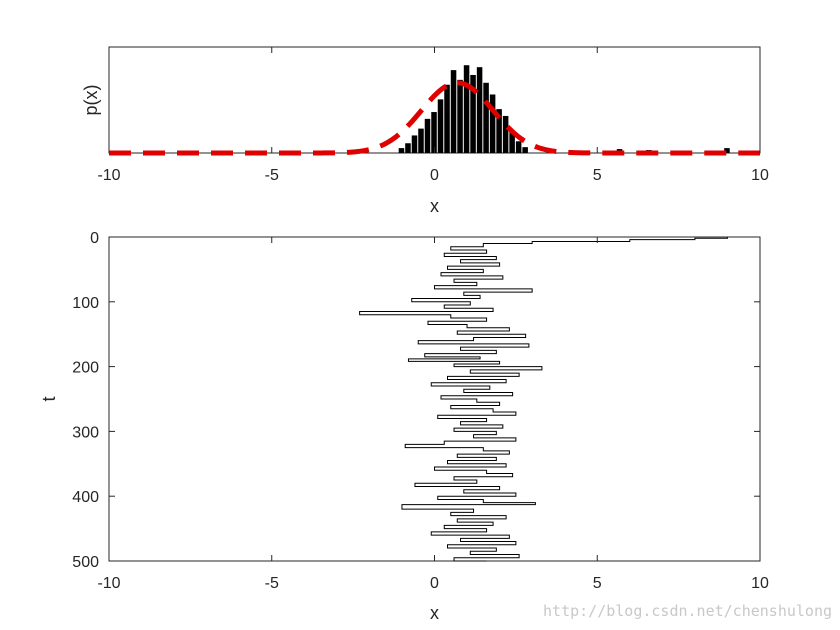 This screenshot has height=630, width=840. Describe the element at coordinates (760, 175) in the screenshot. I see `histogram-x-tick-label: 10` at that location.